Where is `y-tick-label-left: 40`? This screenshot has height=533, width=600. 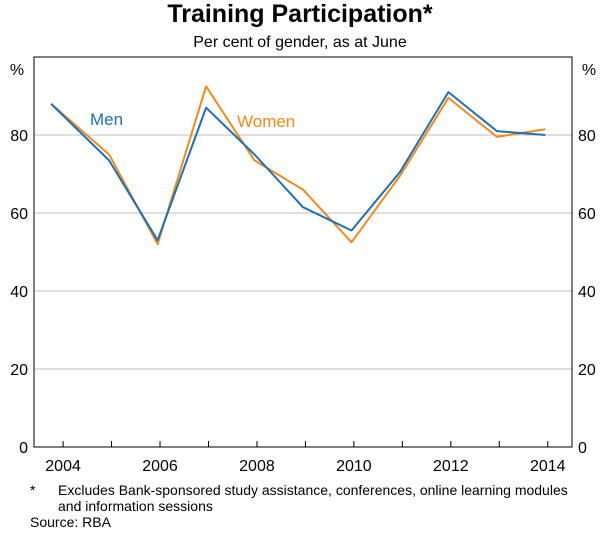
y-tick-label-left: 40 is located at coordinates (19, 292).